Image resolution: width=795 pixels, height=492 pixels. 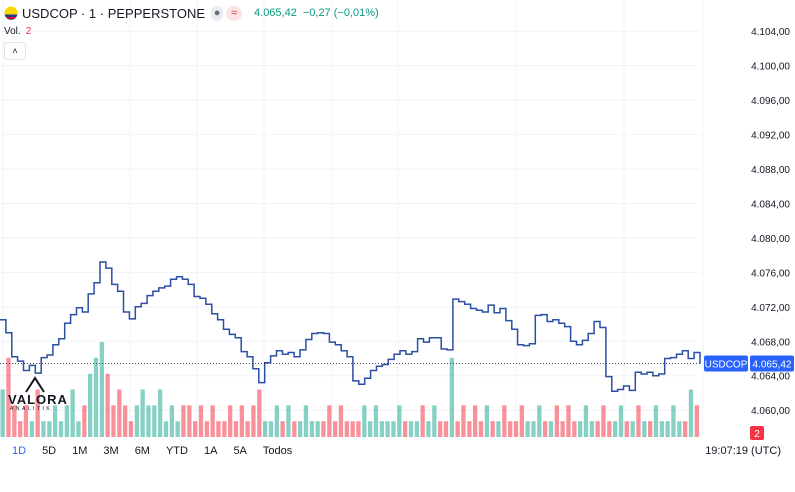 I want to click on range-5d: 5D, so click(x=49, y=451).